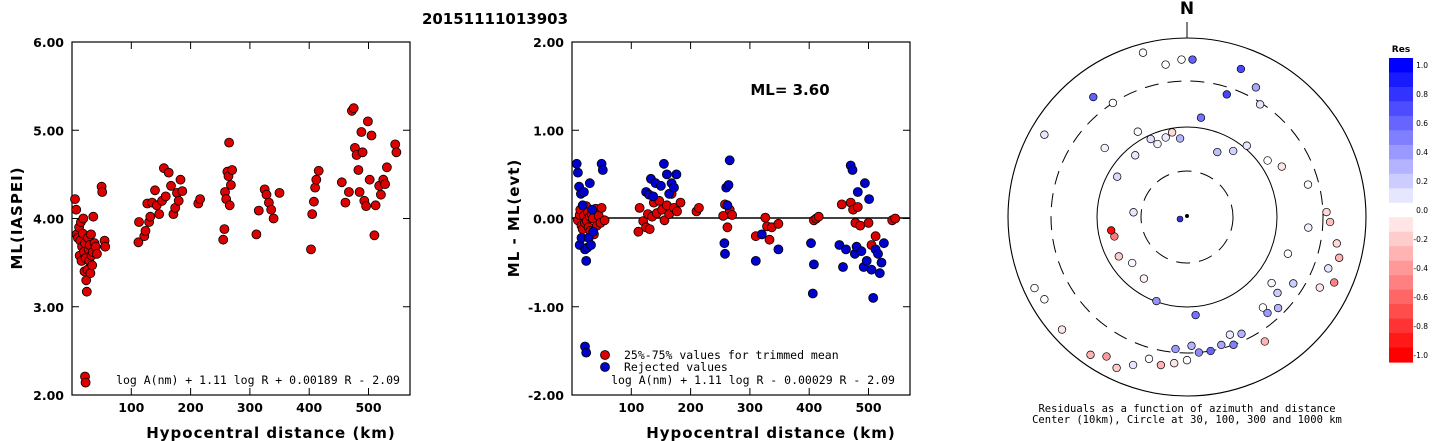 The image size is (1437, 441). What do you see at coordinates (809, 407) in the screenshot?
I see `x-tick-label: 400` at bounding box center [809, 407].